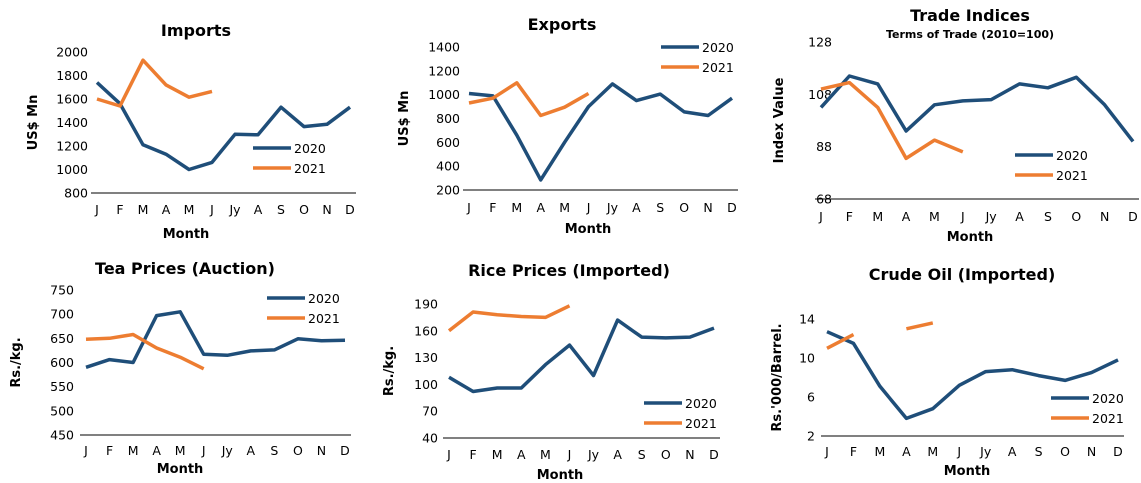 This screenshot has height=483, width=1141. Describe the element at coordinates (72, 75) in the screenshot. I see `y-tick-label: 1800` at that location.